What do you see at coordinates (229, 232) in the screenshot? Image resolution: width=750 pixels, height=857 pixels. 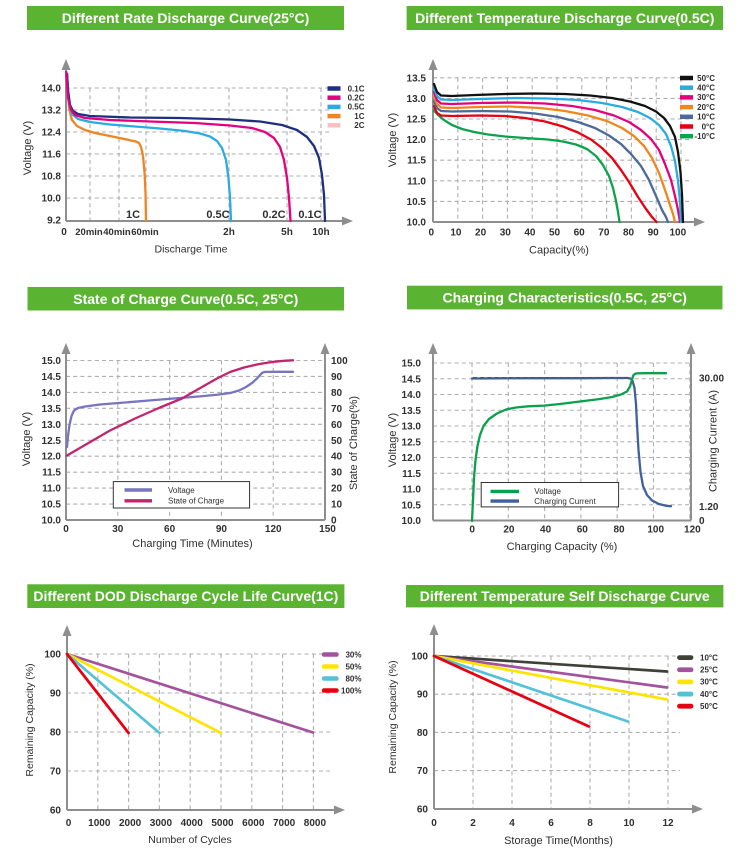 I see `svg-text: 2h` at bounding box center [229, 232].